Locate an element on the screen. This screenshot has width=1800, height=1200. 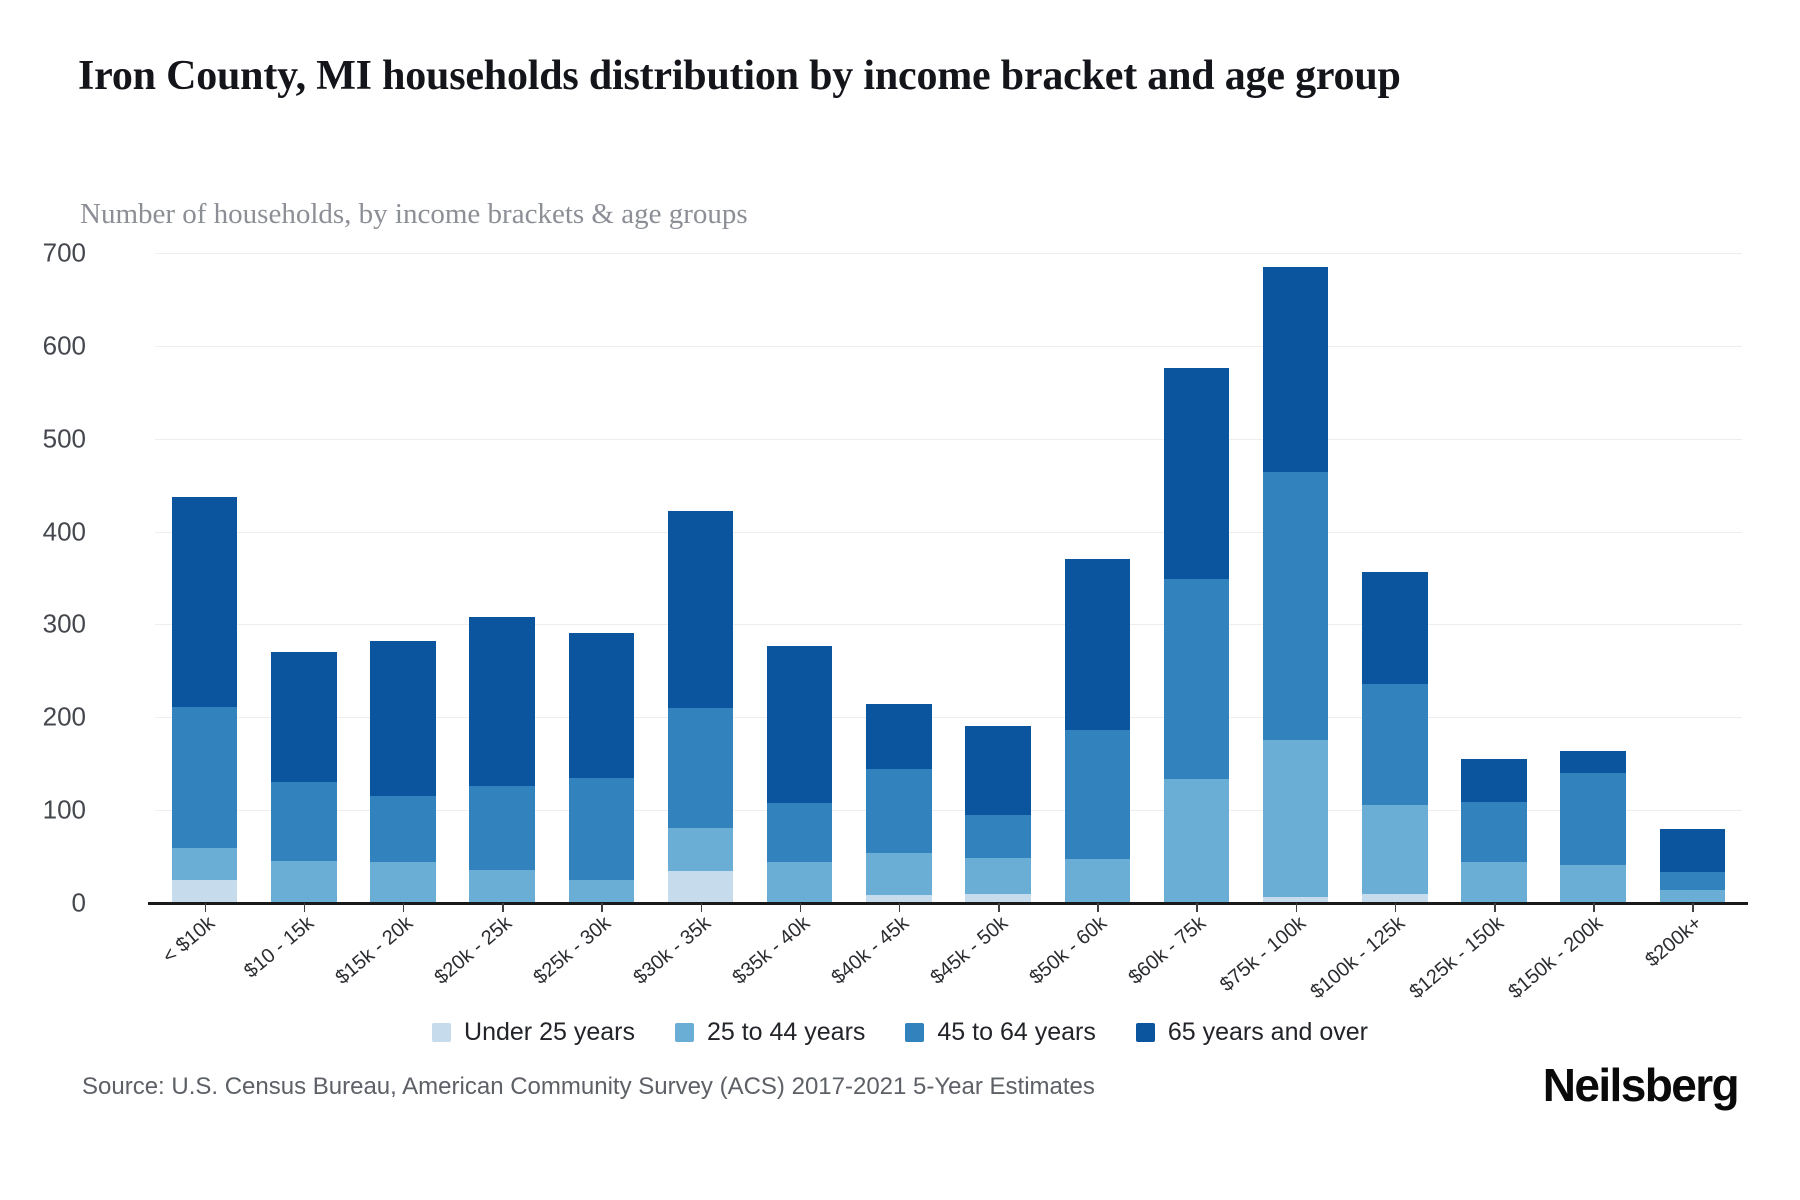
legend-item: 65 years and over is located at coordinates (1251, 1032).